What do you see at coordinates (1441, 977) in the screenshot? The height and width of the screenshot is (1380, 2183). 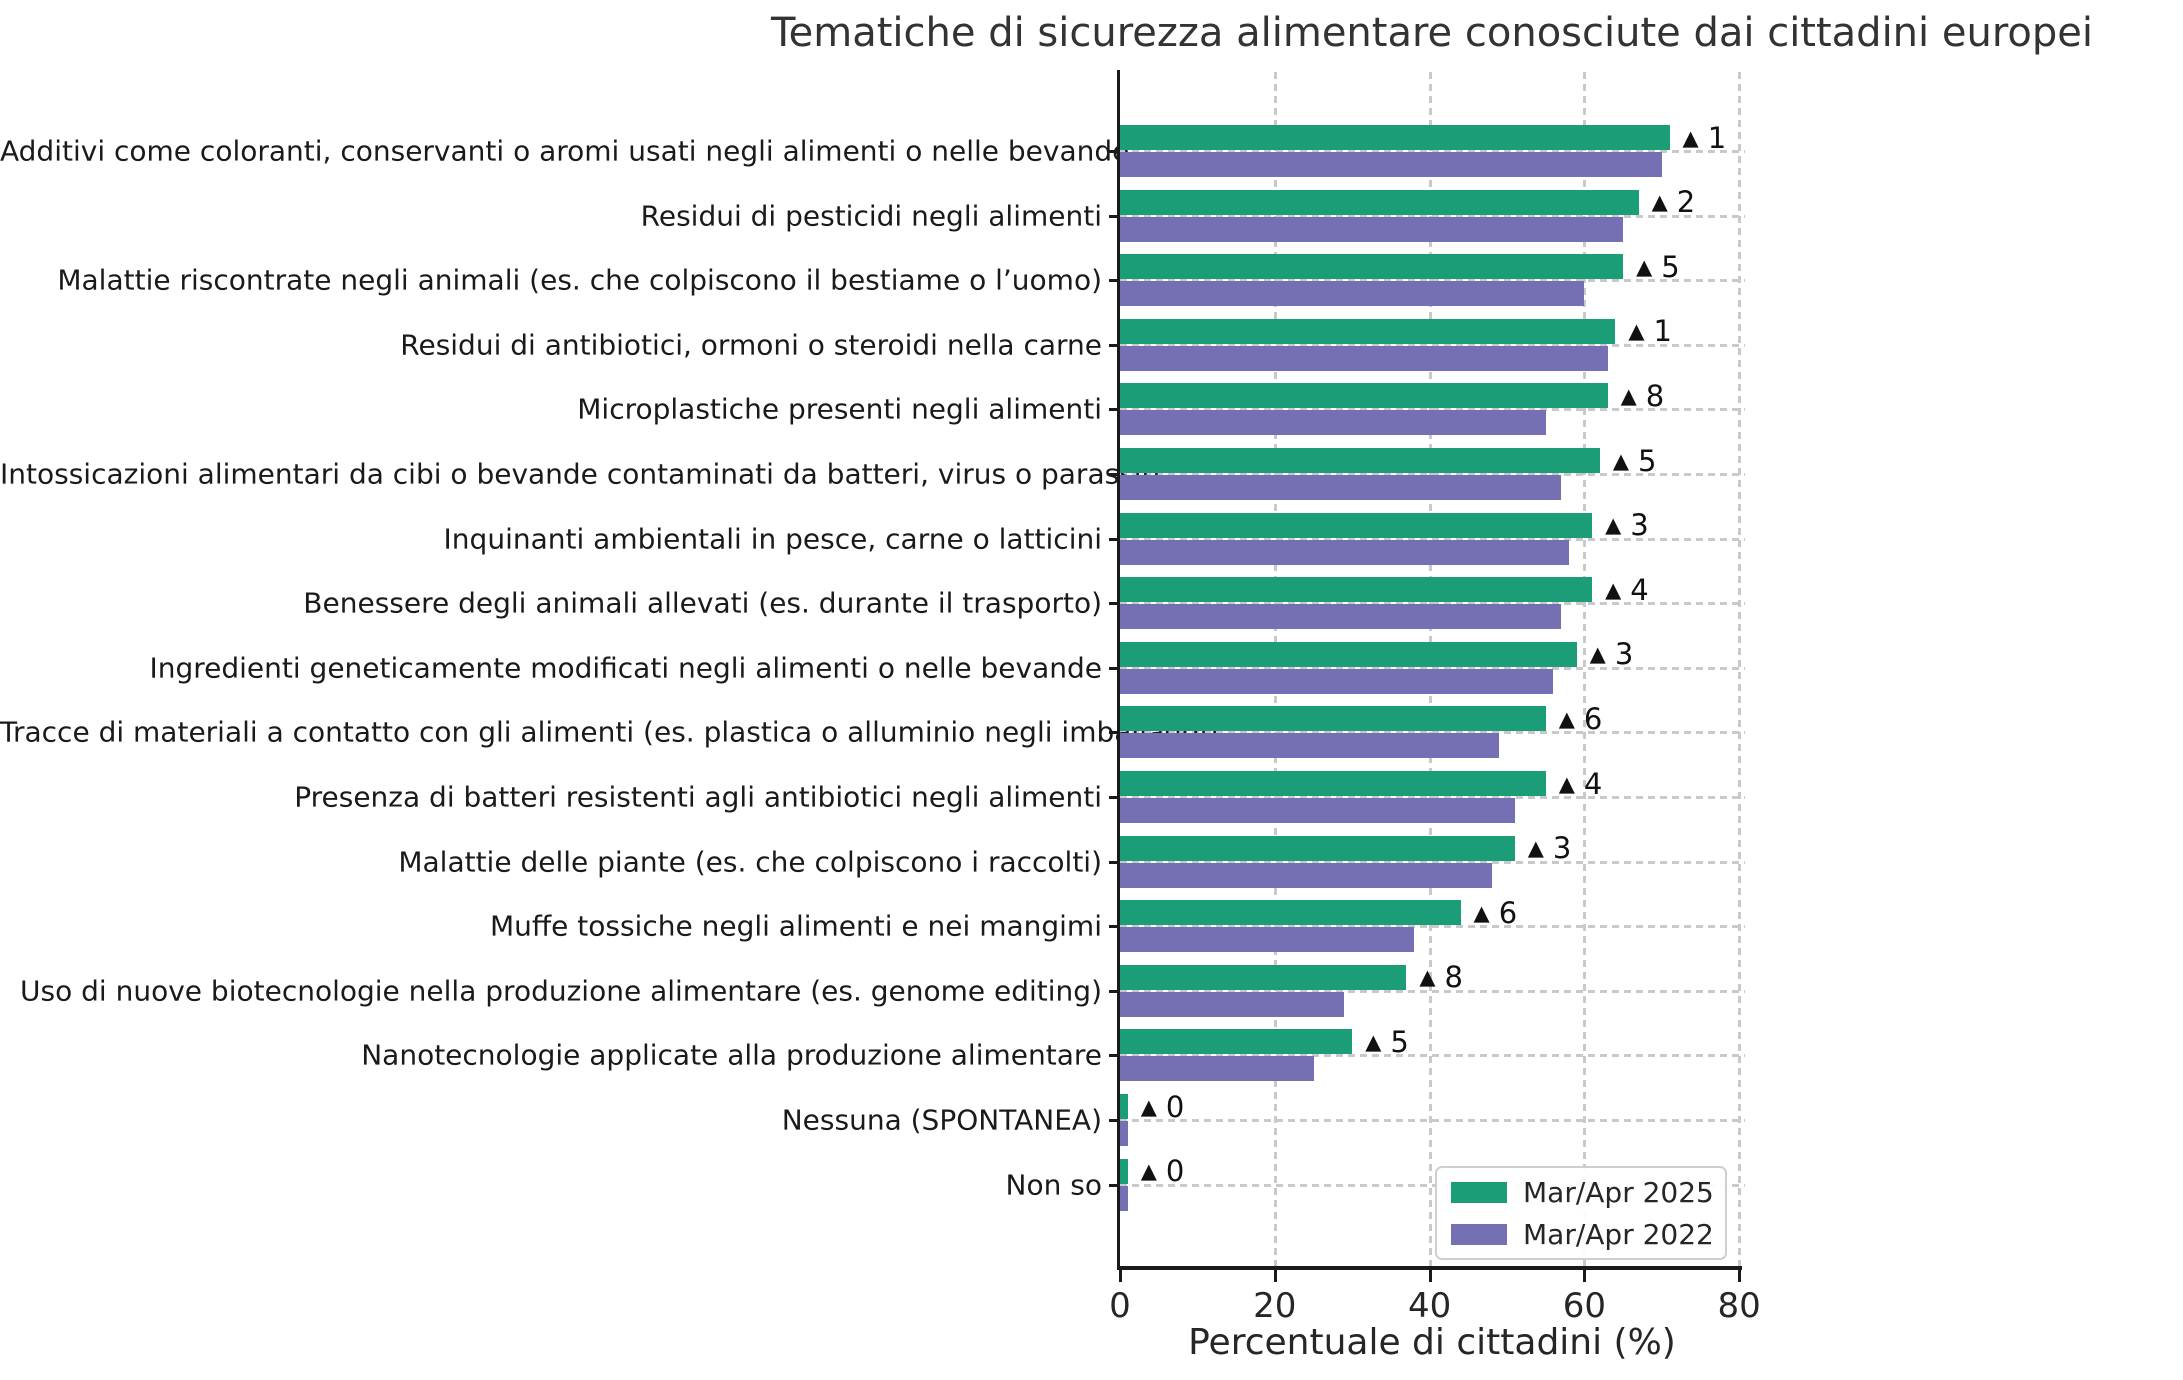 I see `delta-annotation-13: ▲ 8` at bounding box center [1441, 977].